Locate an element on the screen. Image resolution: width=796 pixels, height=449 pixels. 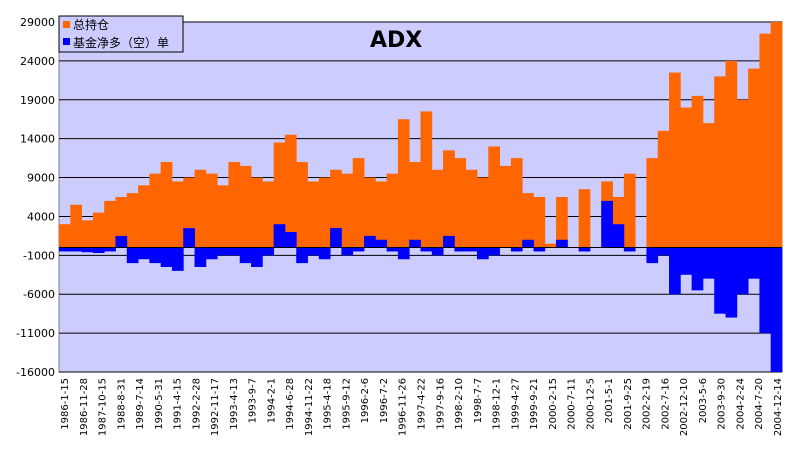
x-tick-label: 1996-7-2 is located at coordinates (384, 400).